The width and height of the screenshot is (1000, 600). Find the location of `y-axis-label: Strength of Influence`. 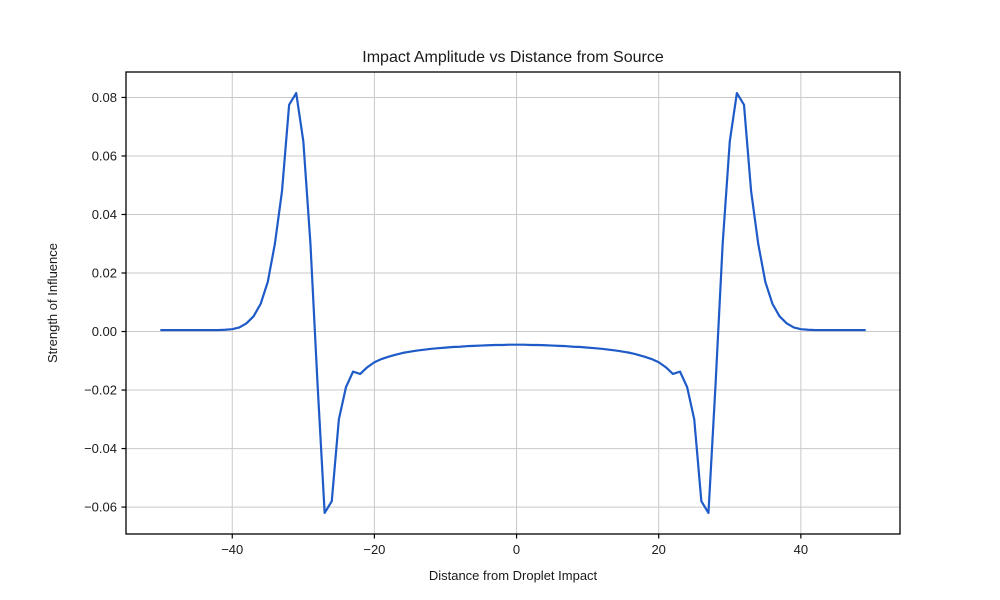

y-axis-label: Strength of Influence is located at coordinates (52, 303).